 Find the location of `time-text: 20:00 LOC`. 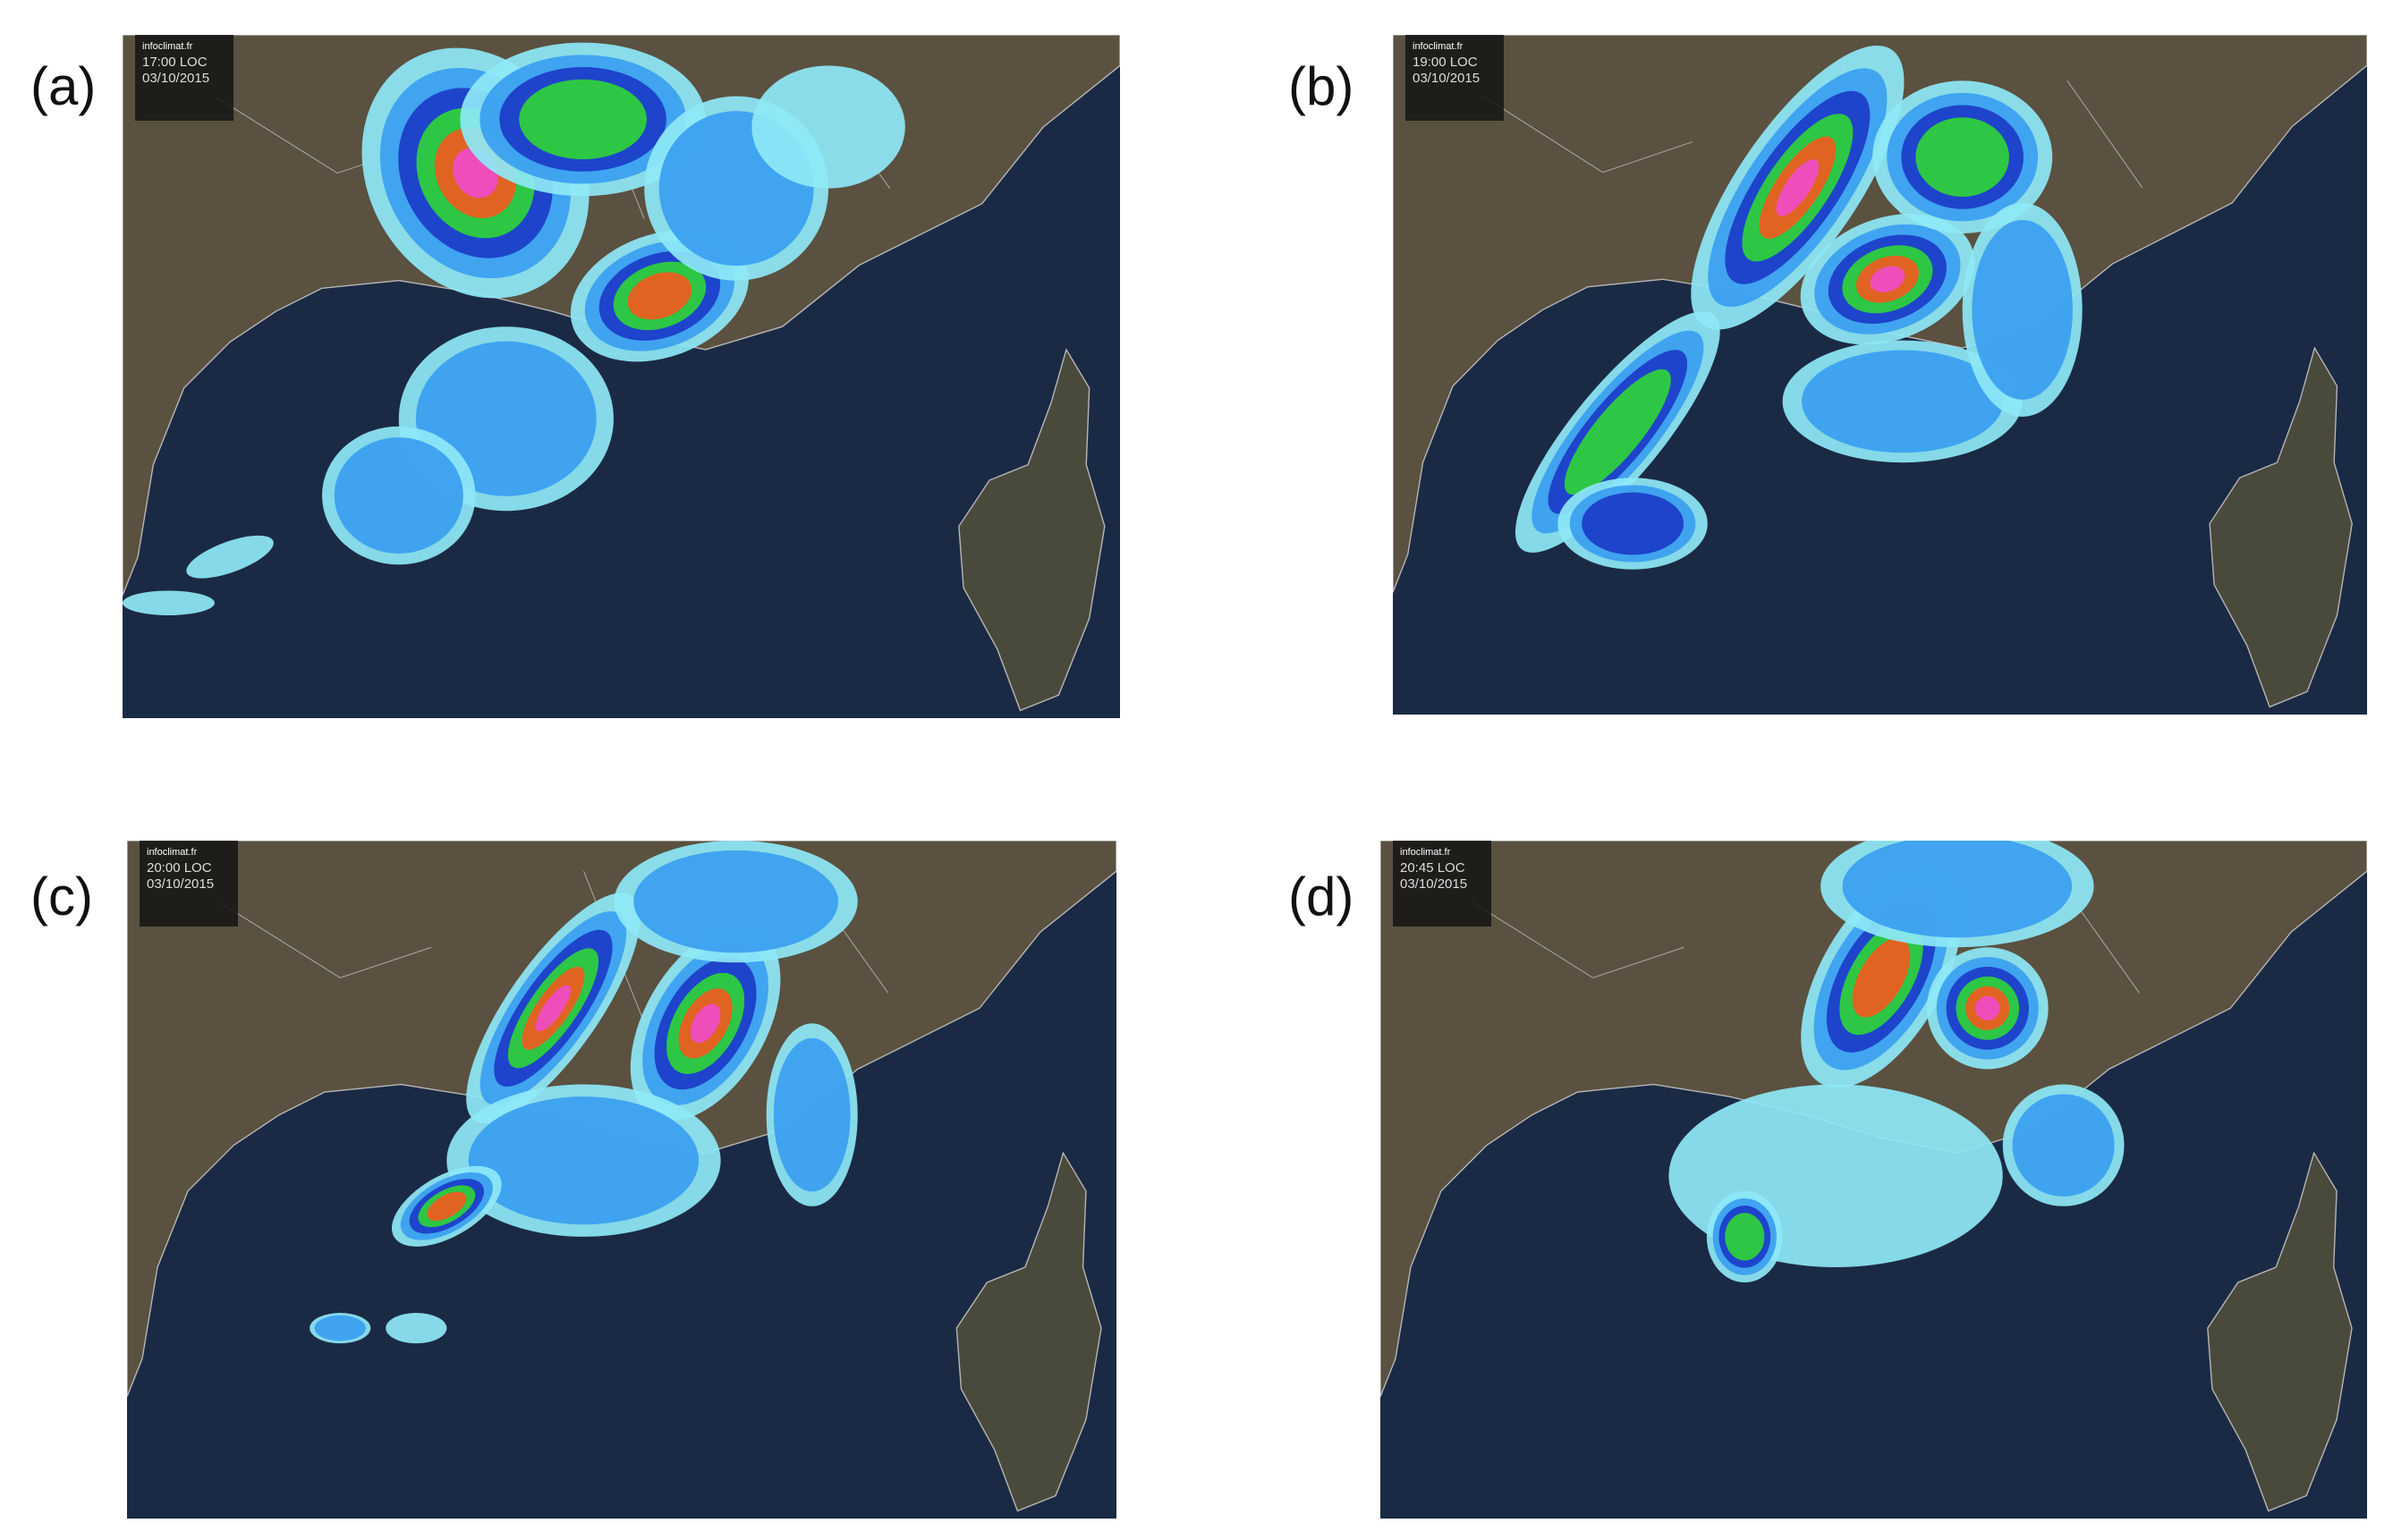

time-text: 20:00 LOC is located at coordinates (179, 868).